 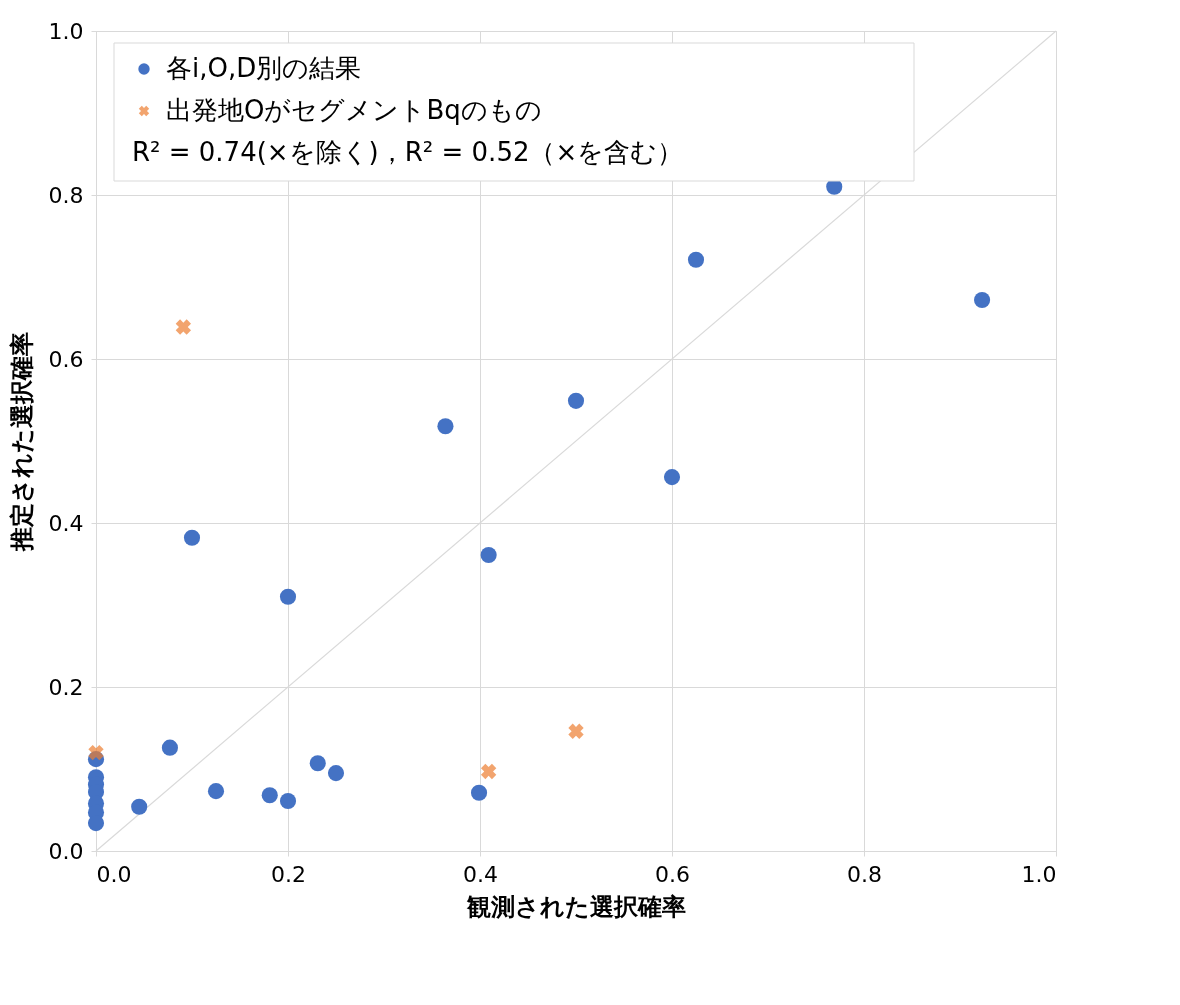 I want to click on y-tick-label: 0.8, so click(x=66, y=195).